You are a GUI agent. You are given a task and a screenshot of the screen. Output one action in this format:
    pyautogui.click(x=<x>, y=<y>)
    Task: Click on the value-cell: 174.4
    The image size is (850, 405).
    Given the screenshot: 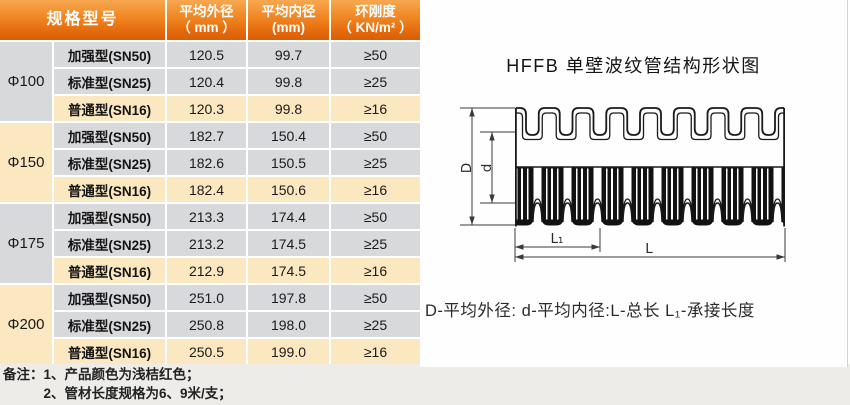 What is the action you would take?
    pyautogui.click(x=288, y=216)
    